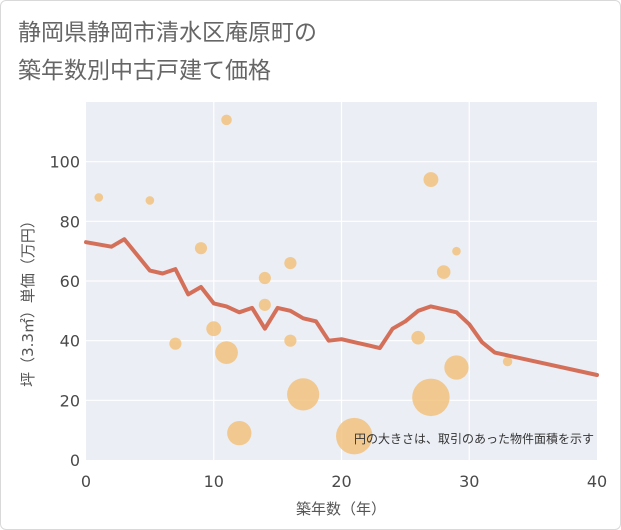  What do you see at coordinates (144, 71) in the screenshot?
I see `chart-title-line-2: 築年数別中古戸建て価格` at bounding box center [144, 71].